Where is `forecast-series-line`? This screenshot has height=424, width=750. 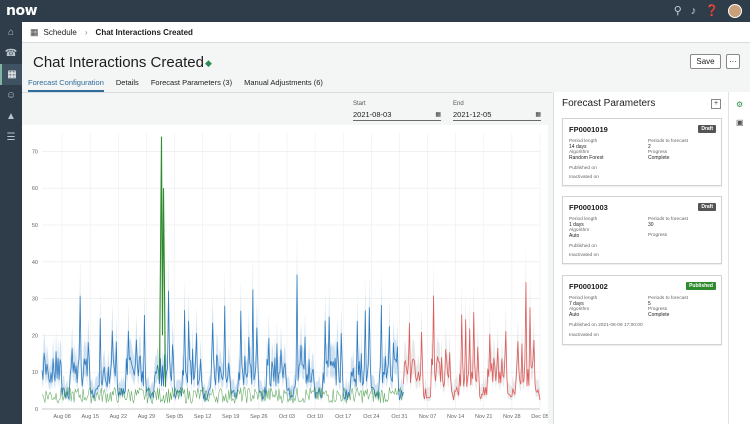 forecast-series-line is located at coordinates (472, 341).